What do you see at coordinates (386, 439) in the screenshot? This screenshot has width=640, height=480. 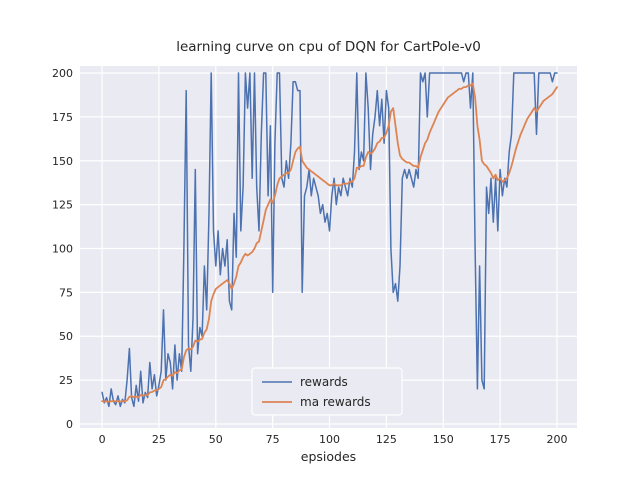 I see `x-tick-label: 125` at bounding box center [386, 439].